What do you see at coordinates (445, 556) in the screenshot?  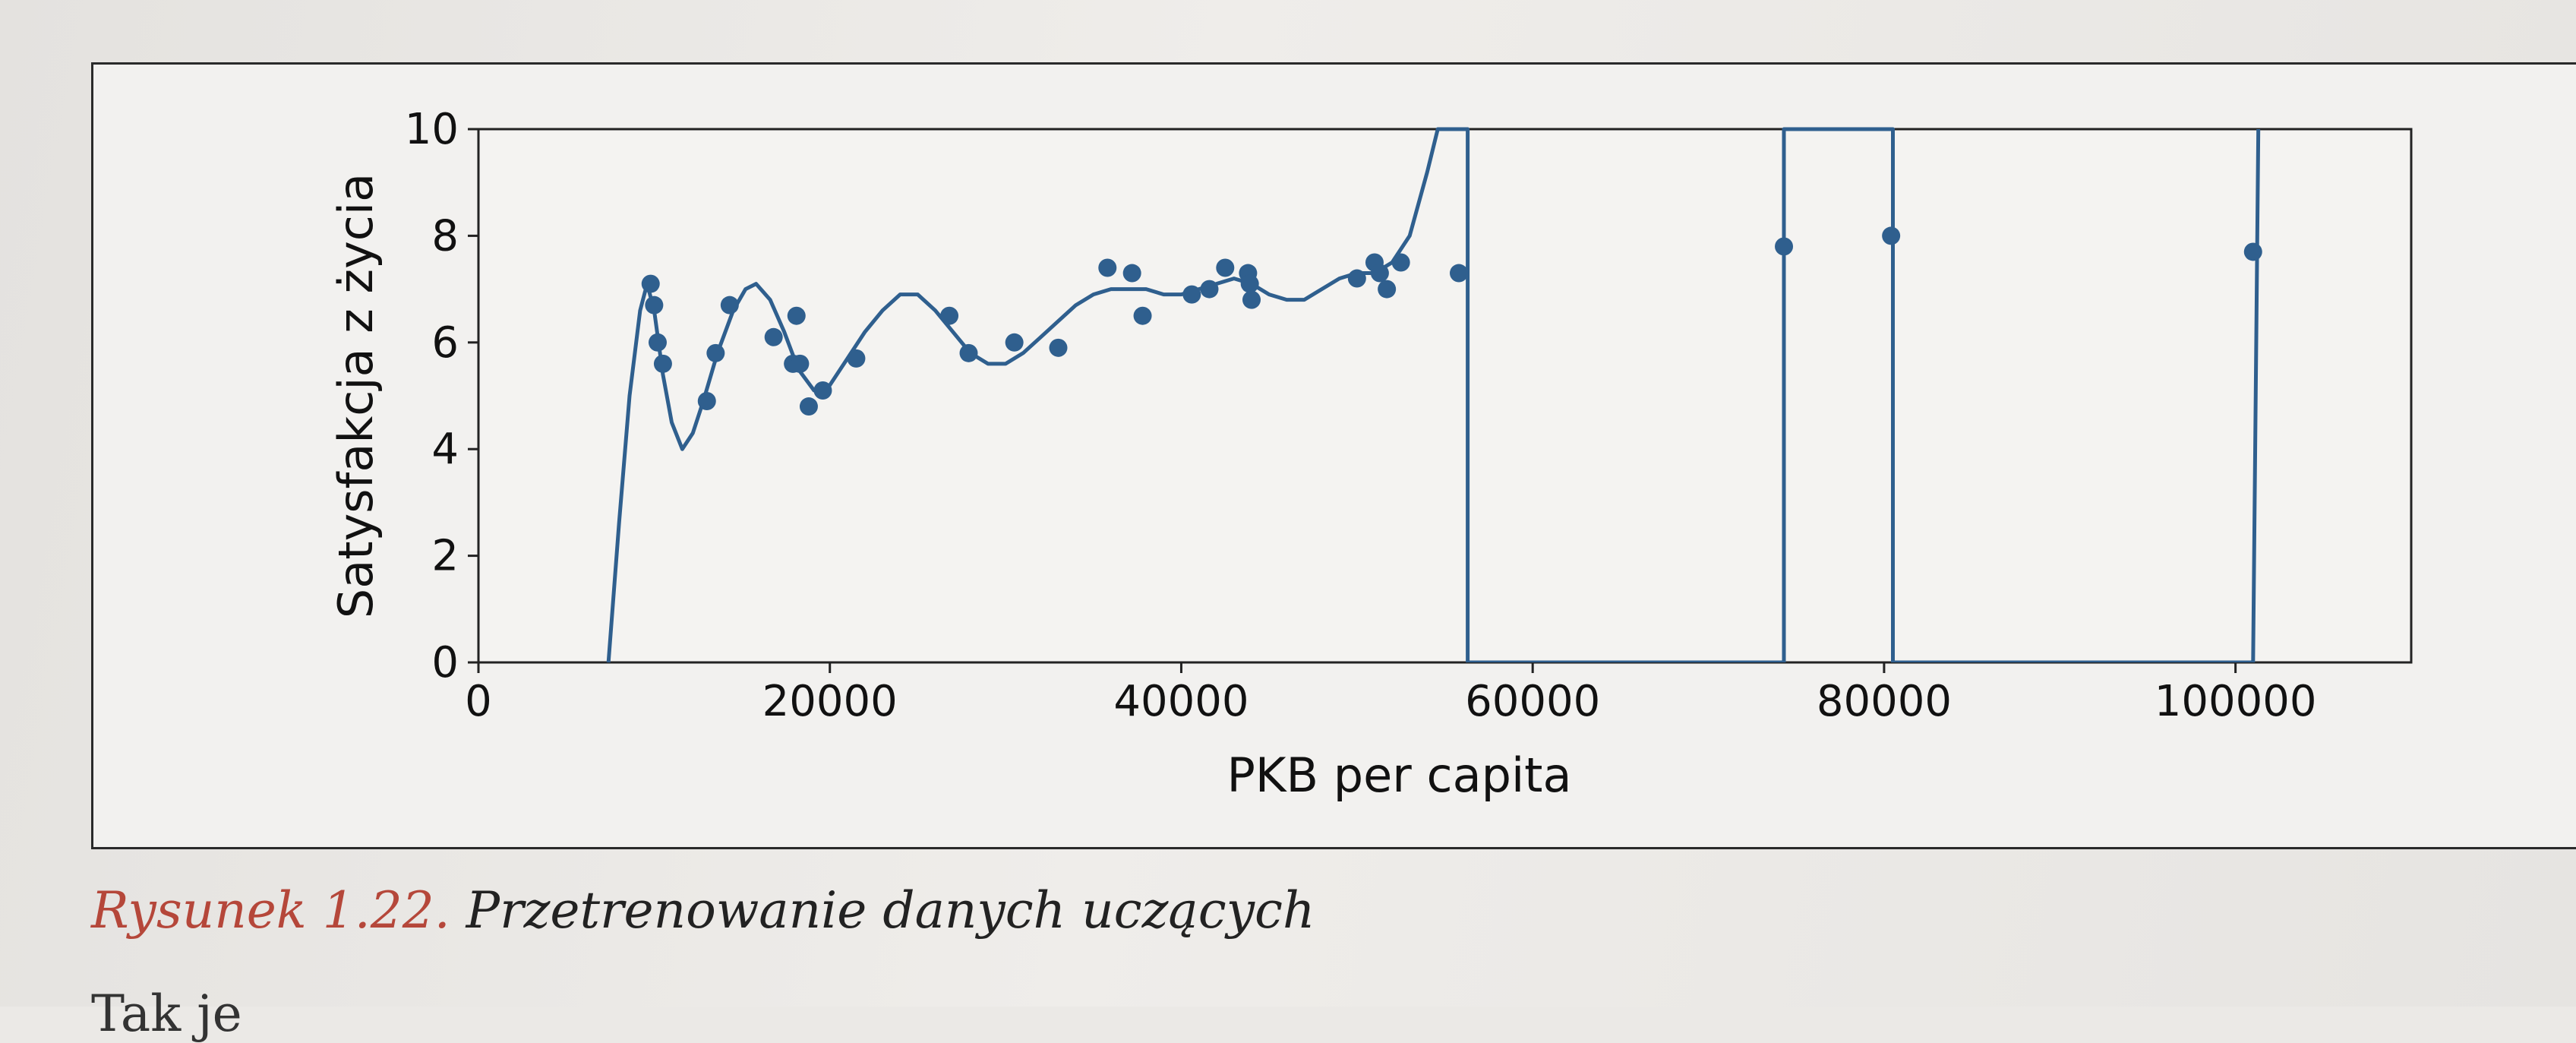 I see `y-tick-label: 2` at bounding box center [445, 556].